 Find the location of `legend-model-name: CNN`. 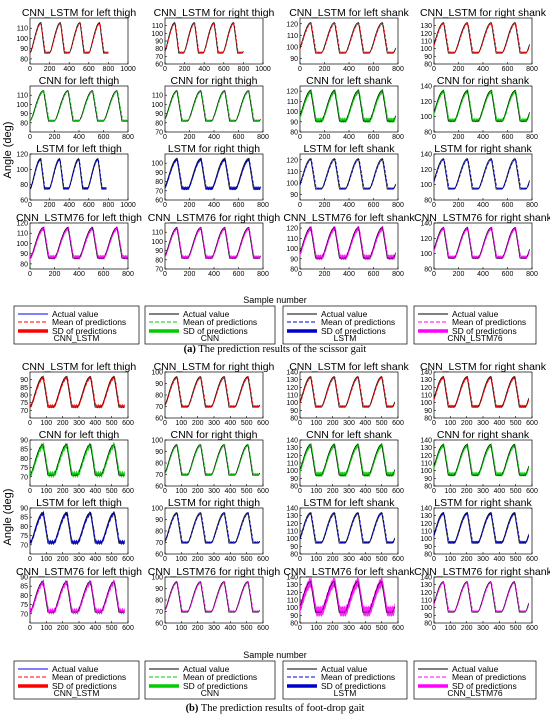

legend-model-name: CNN is located at coordinates (210, 693).